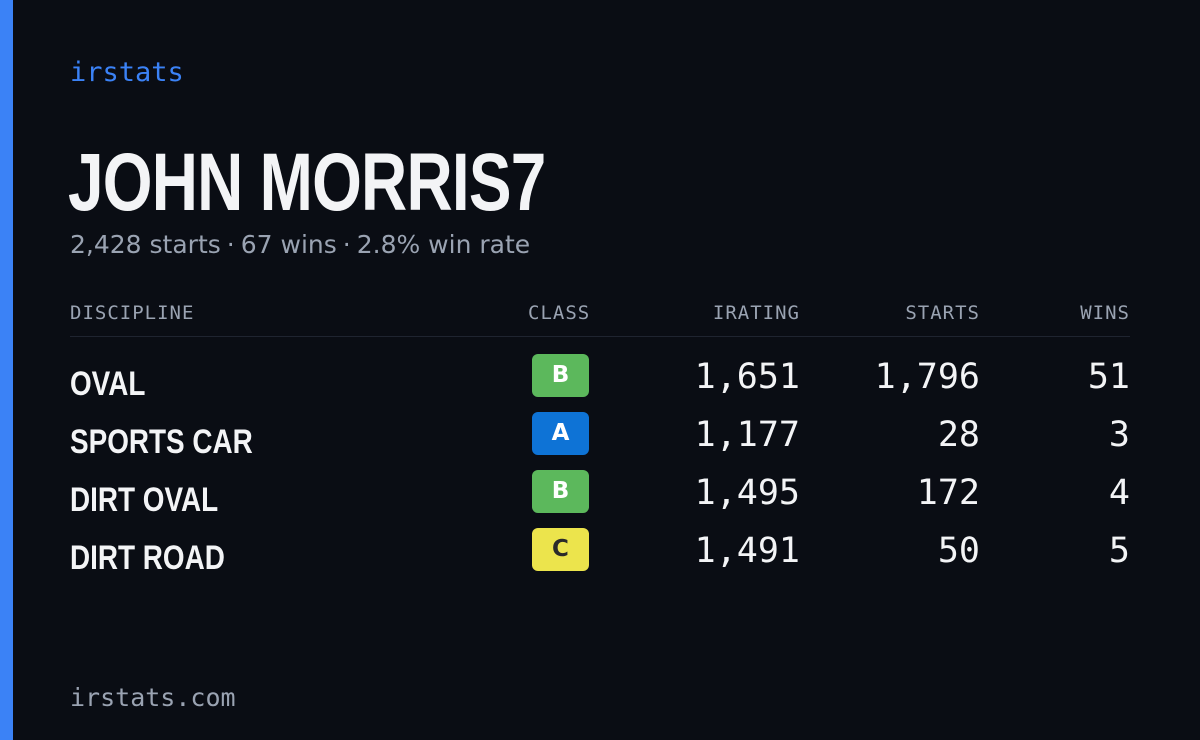  What do you see at coordinates (600, 499) in the screenshot?
I see `table-row: DIRT OVAL B 1,495 172 4` at bounding box center [600, 499].